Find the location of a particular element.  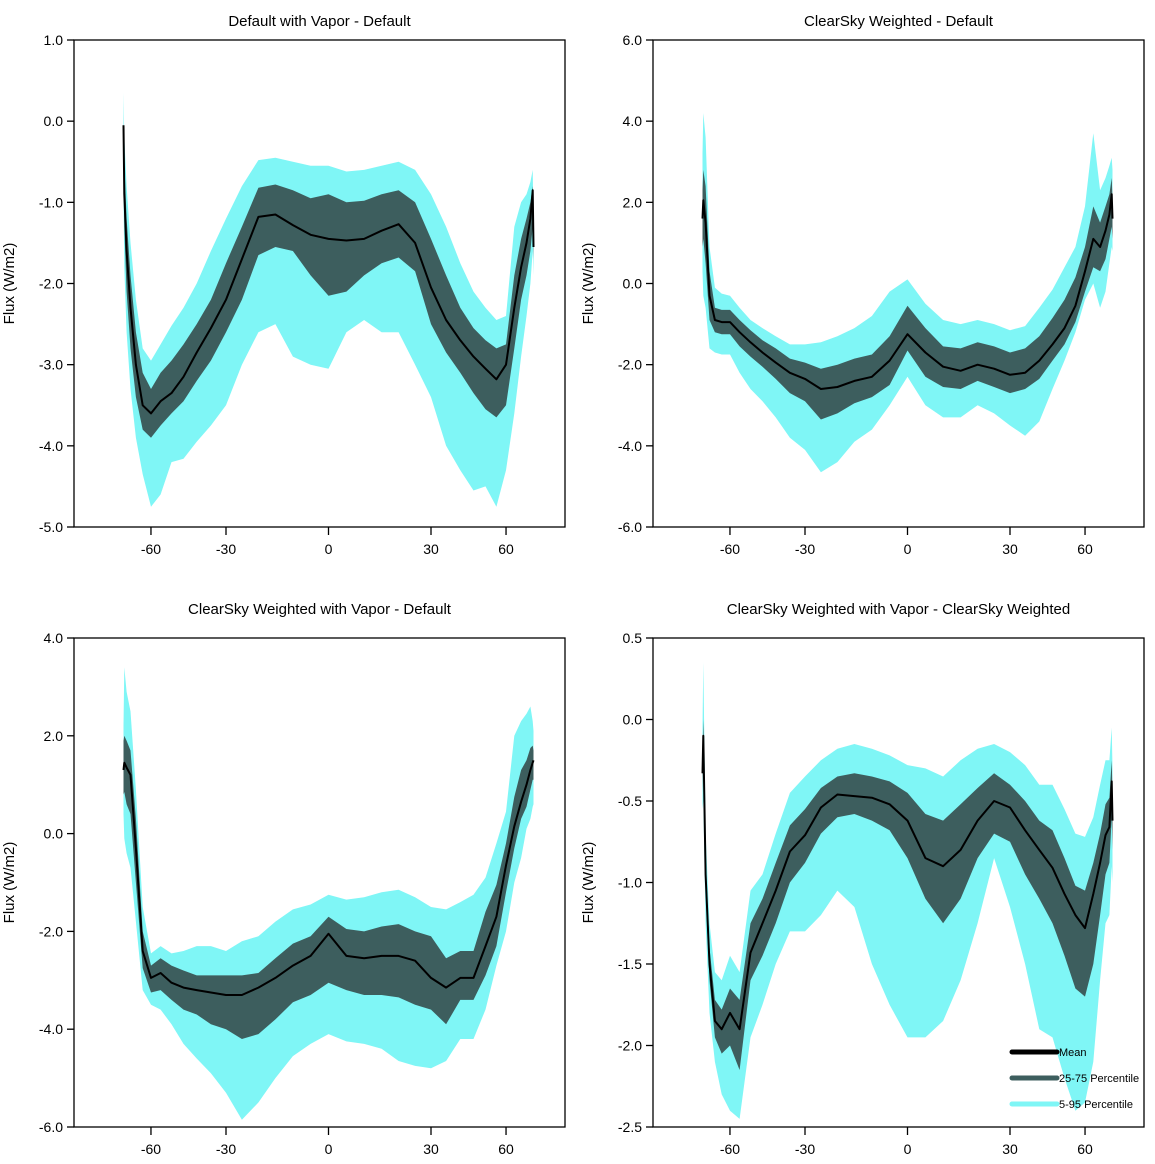

y-tick-label: 1.0 is located at coordinates (54, 40).